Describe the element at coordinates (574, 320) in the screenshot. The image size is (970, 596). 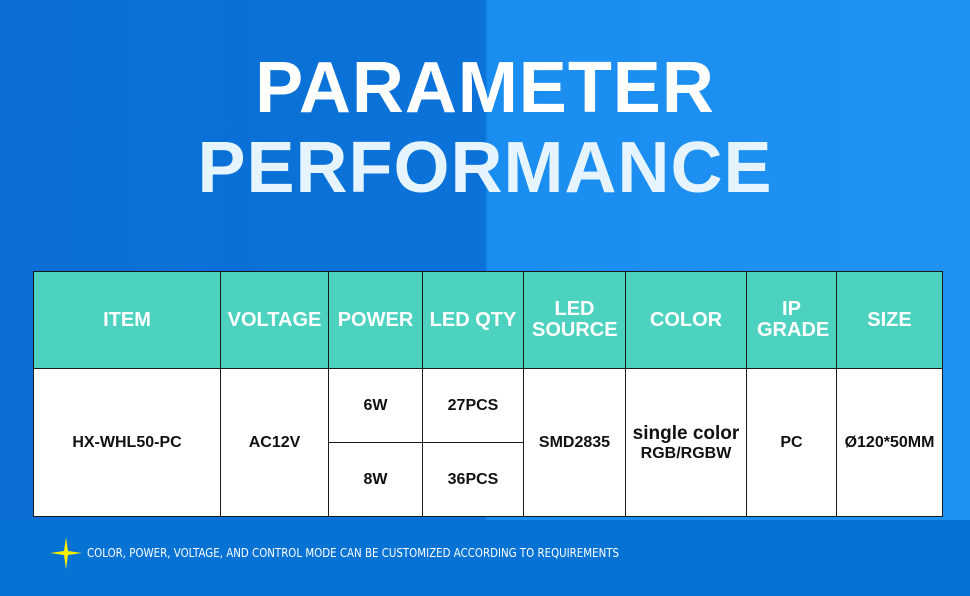
I see `header-led-source: LED SOURCE` at that location.